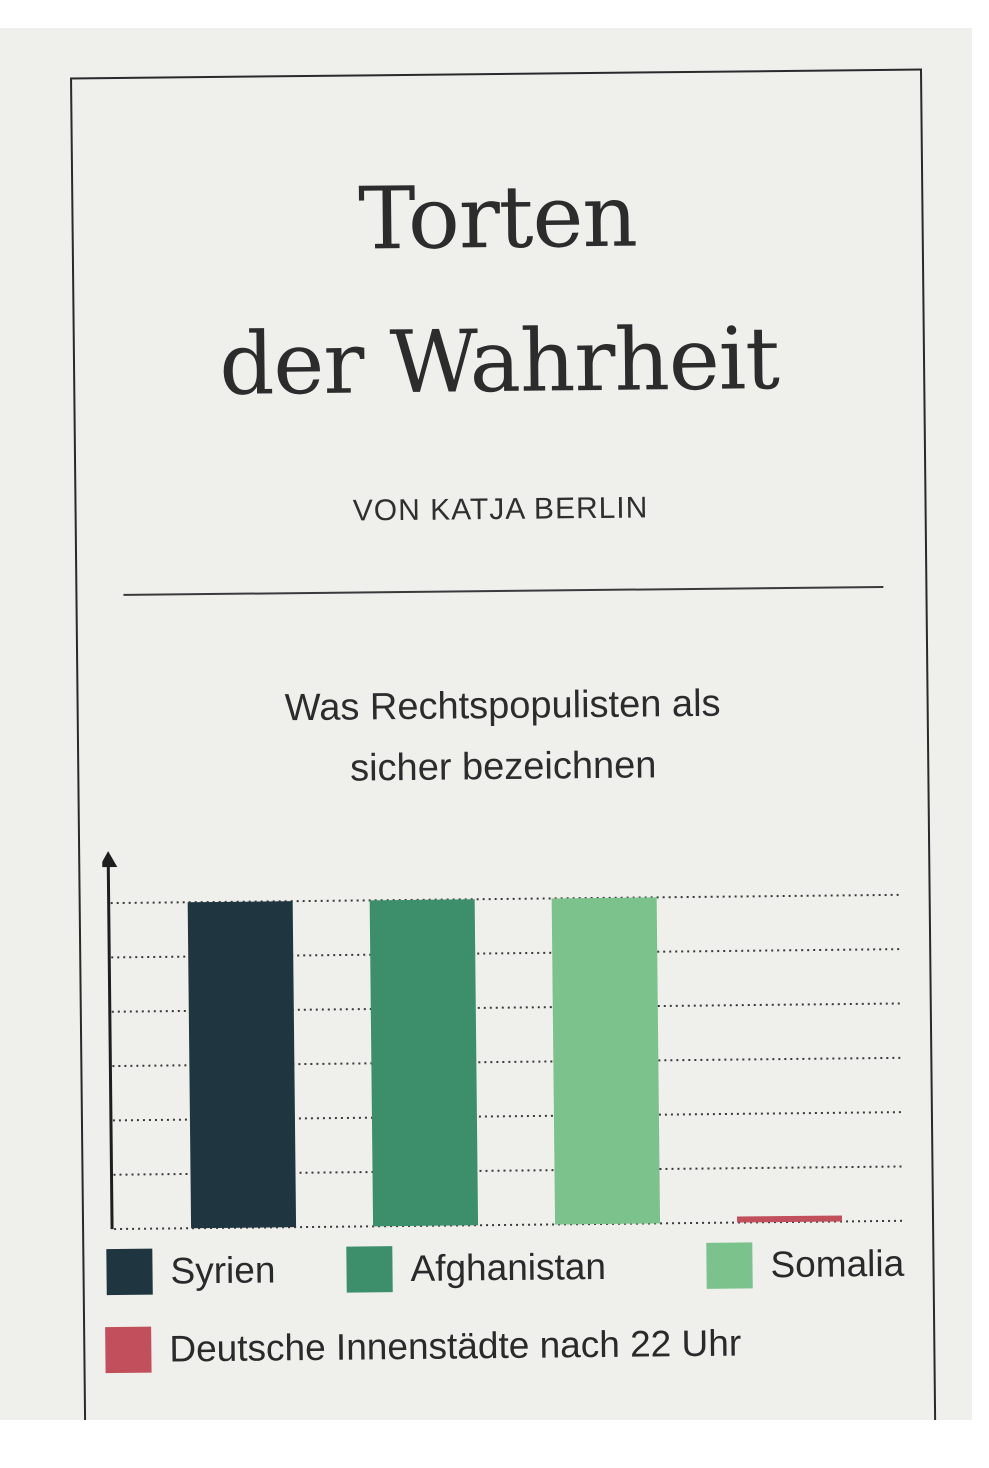 This screenshot has height=1468, width=989. I want to click on divider-line, so click(503, 590).